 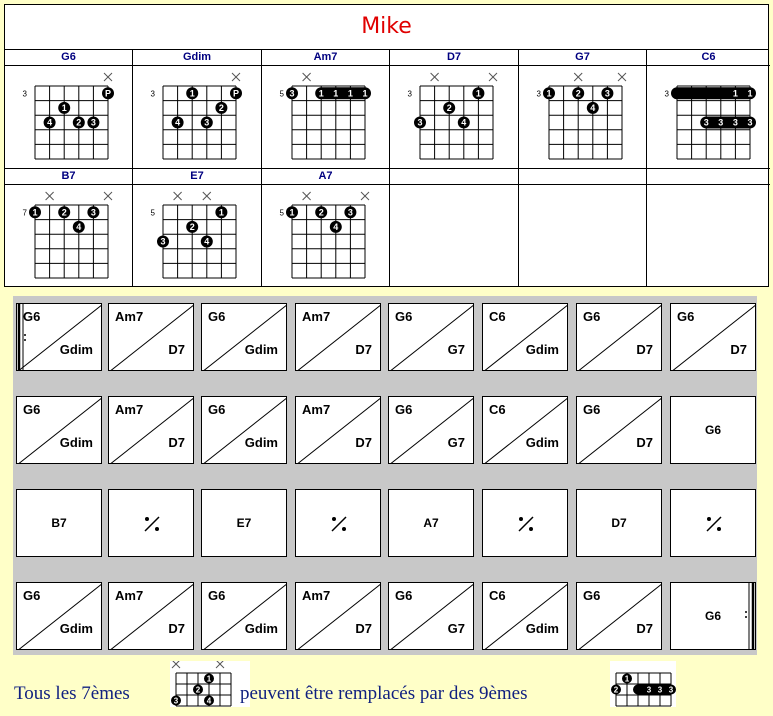 I want to click on measure-single: E7, so click(x=244, y=523).